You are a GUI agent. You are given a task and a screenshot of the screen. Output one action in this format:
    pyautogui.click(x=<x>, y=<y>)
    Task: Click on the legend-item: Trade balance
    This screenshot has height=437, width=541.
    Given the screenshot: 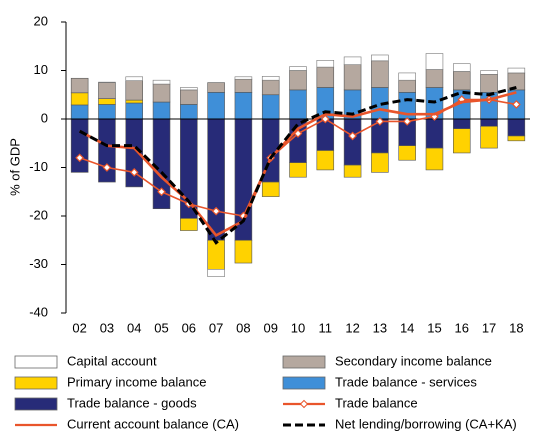 What is the action you would take?
    pyautogui.click(x=350, y=402)
    